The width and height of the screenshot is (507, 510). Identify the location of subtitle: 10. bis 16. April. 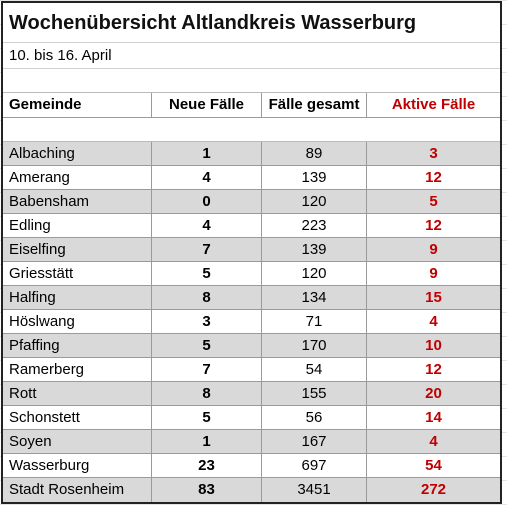
(251, 56).